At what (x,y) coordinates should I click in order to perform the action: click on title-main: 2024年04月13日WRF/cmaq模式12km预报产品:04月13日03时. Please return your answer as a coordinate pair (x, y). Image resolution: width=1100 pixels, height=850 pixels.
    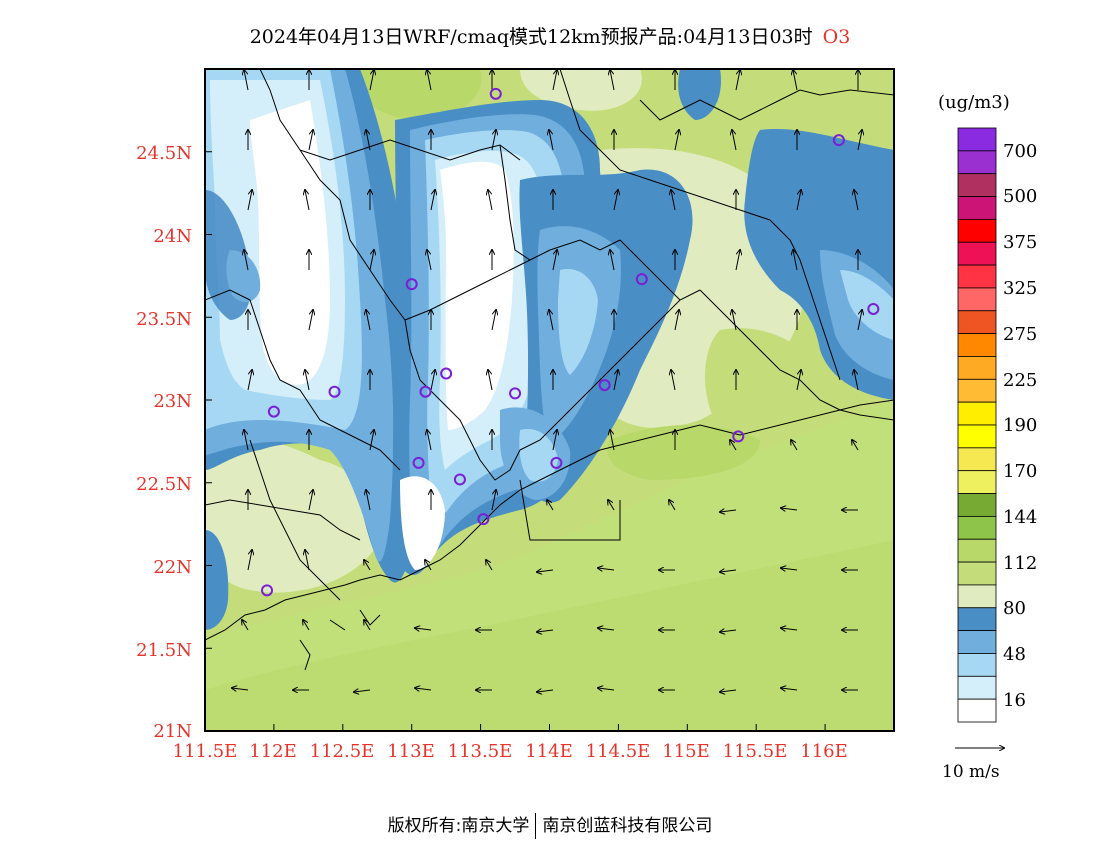
    Looking at the image, I should click on (531, 37).